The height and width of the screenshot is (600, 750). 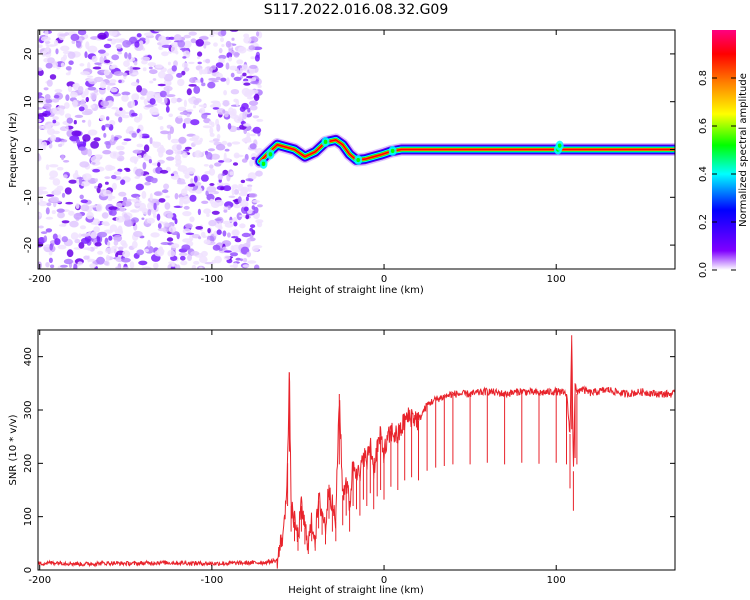 What do you see at coordinates (28, 570) in the screenshot?
I see `y-tick-label: 0` at bounding box center [28, 570].